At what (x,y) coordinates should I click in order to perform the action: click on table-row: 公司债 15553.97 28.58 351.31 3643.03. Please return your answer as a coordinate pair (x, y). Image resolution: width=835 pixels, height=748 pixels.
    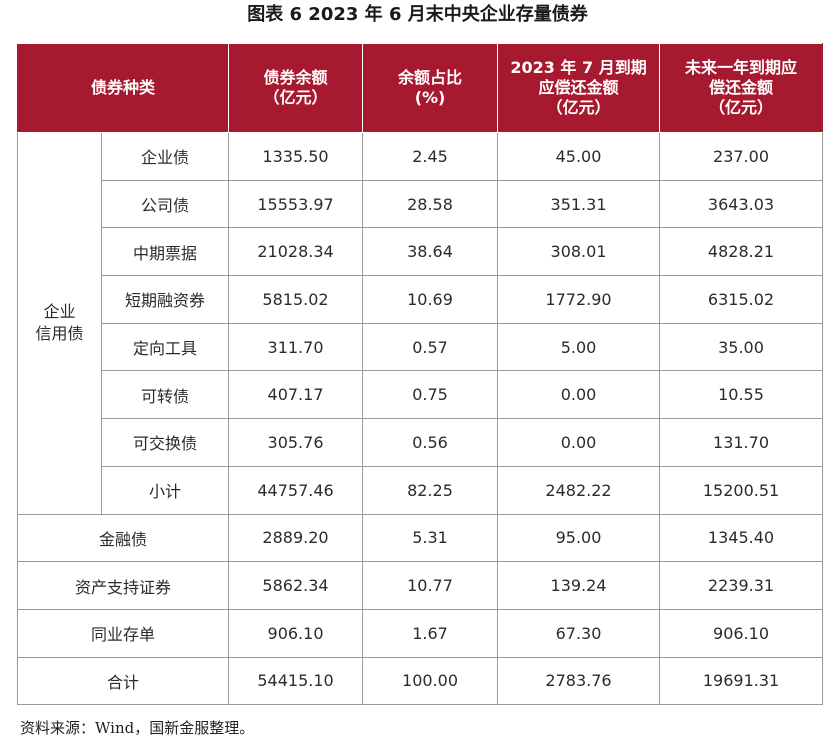
    Looking at the image, I should click on (421, 204).